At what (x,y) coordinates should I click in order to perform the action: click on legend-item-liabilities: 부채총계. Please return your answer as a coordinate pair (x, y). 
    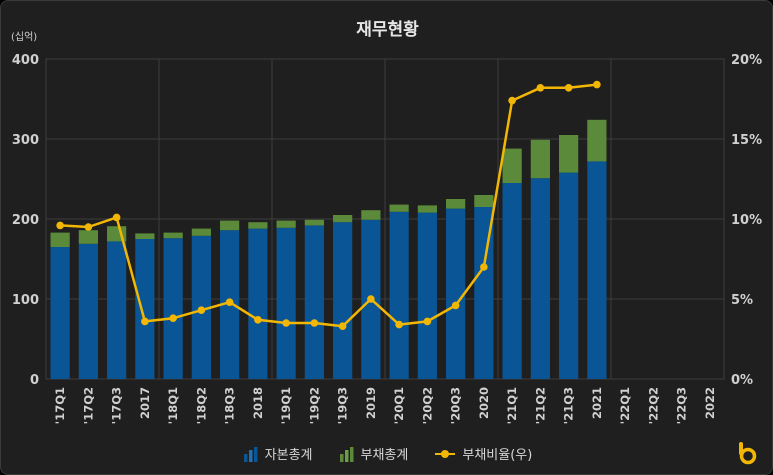
    Looking at the image, I should click on (374, 453).